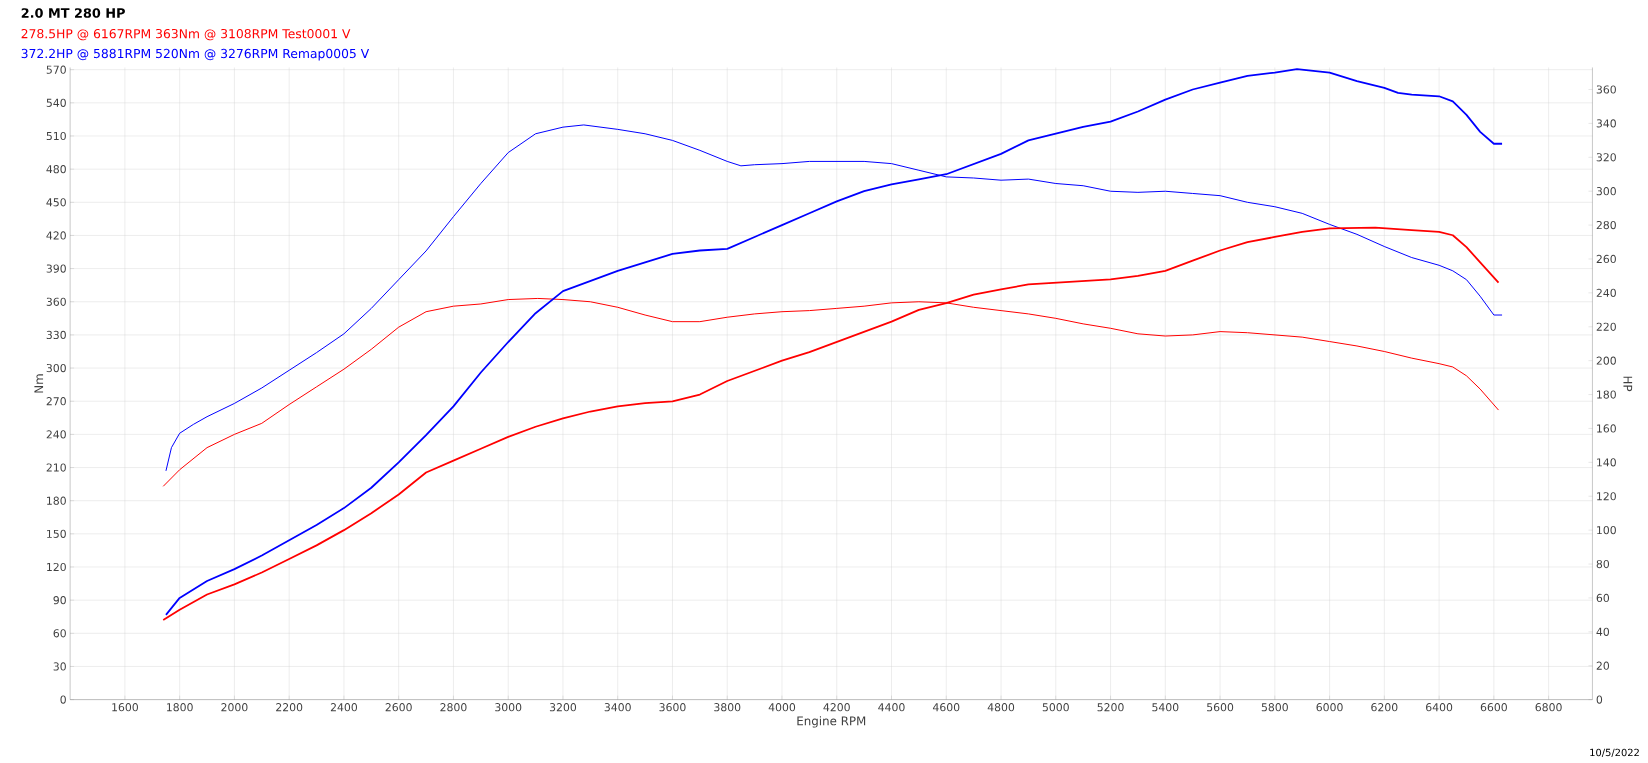  Describe the element at coordinates (56, 136) in the screenshot. I see `y-tick-label: 510` at that location.